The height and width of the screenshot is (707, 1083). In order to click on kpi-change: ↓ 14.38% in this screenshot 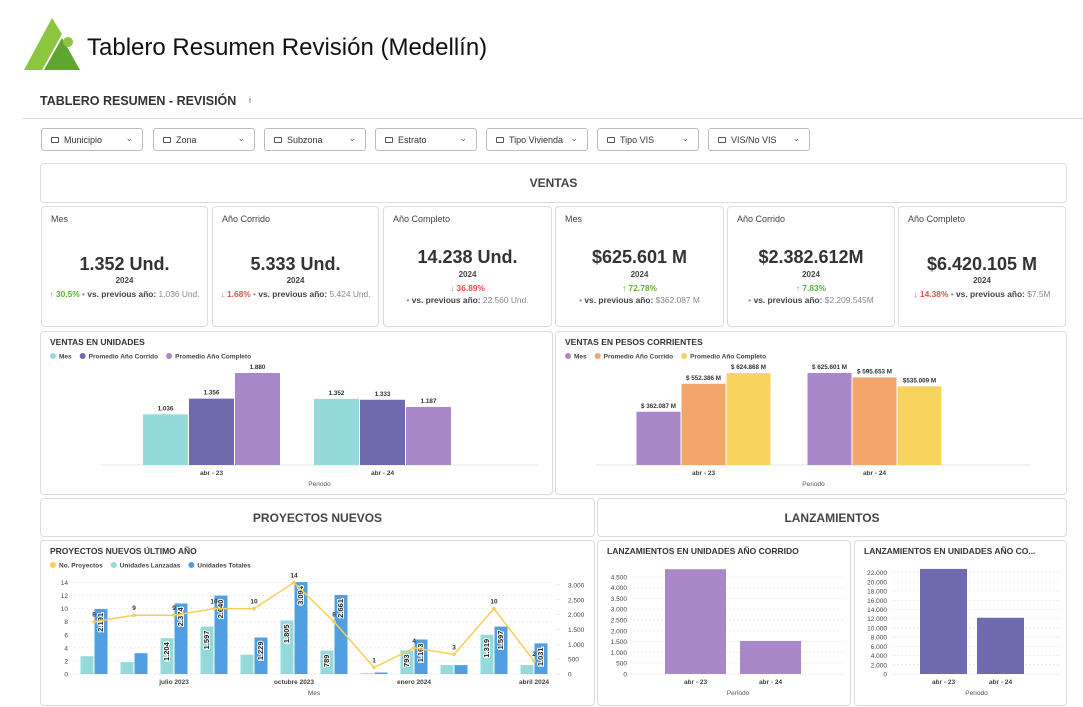, I will do `click(931, 294)`.